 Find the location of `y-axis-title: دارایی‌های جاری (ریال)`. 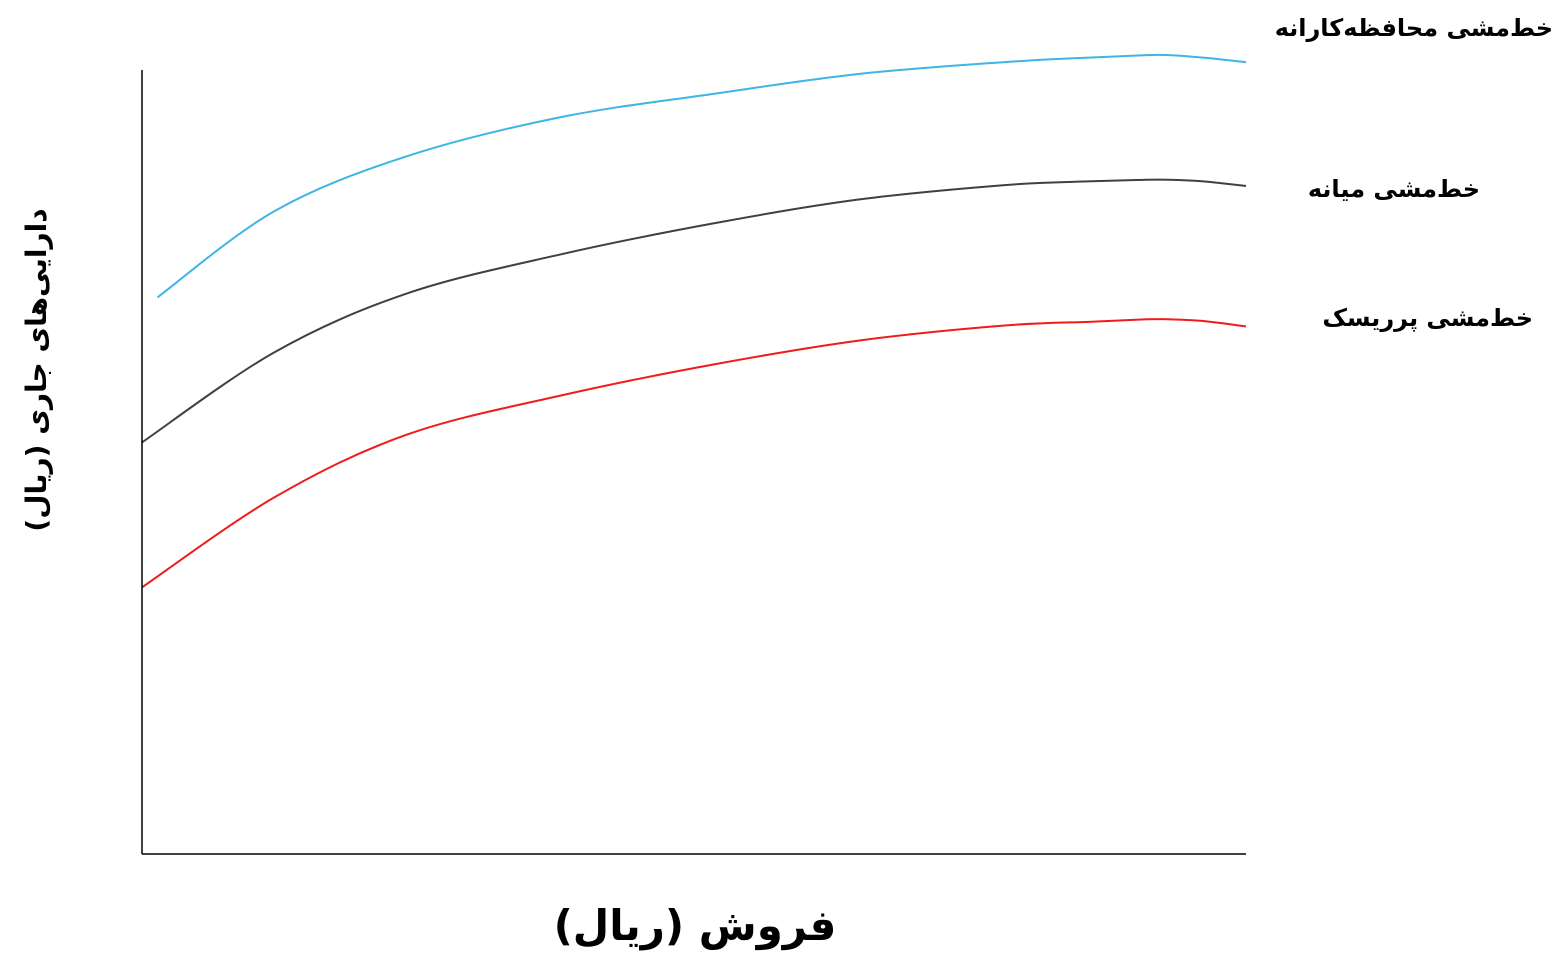

y-axis-title: دارایی‌های جاری (ریال) is located at coordinates (36, 369).